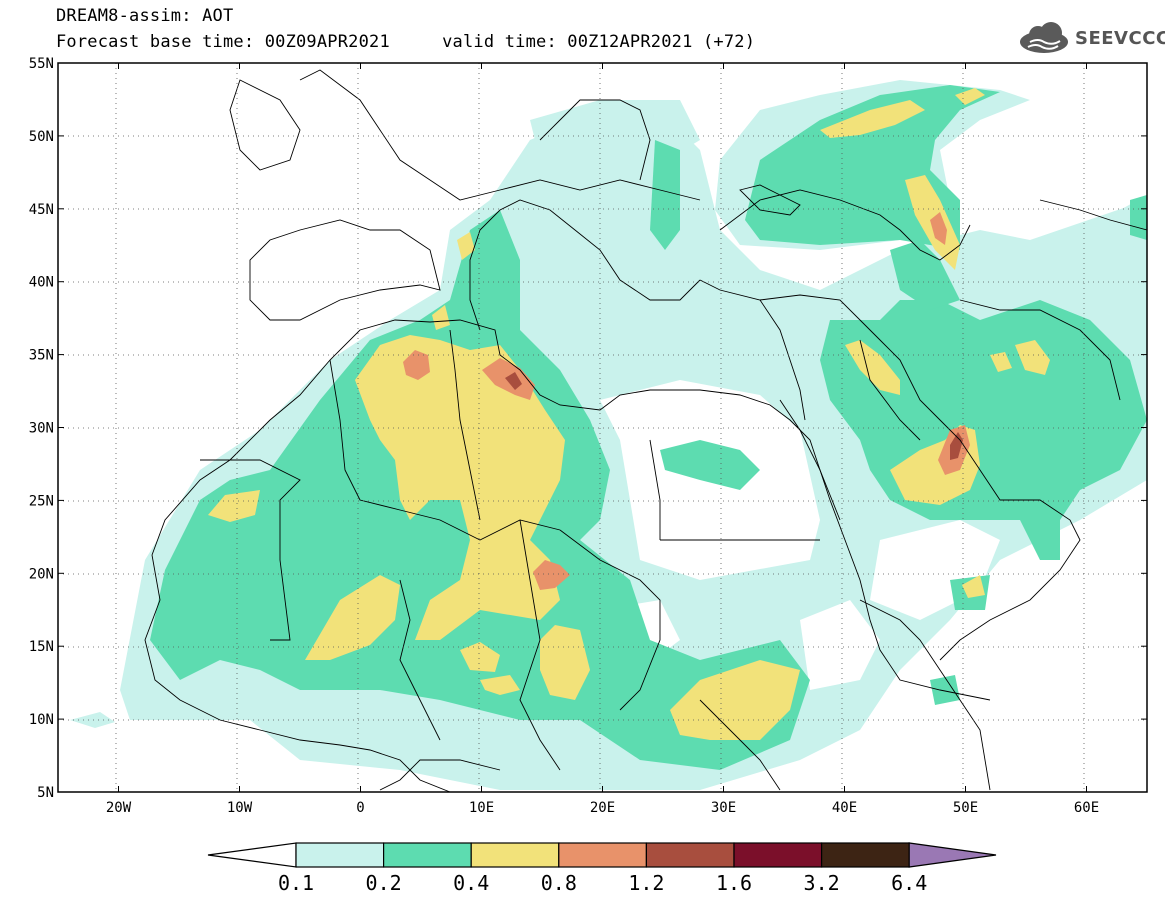 The width and height of the screenshot is (1165, 905). Describe the element at coordinates (41, 137) in the screenshot. I see `lat-label: 50N` at that location.